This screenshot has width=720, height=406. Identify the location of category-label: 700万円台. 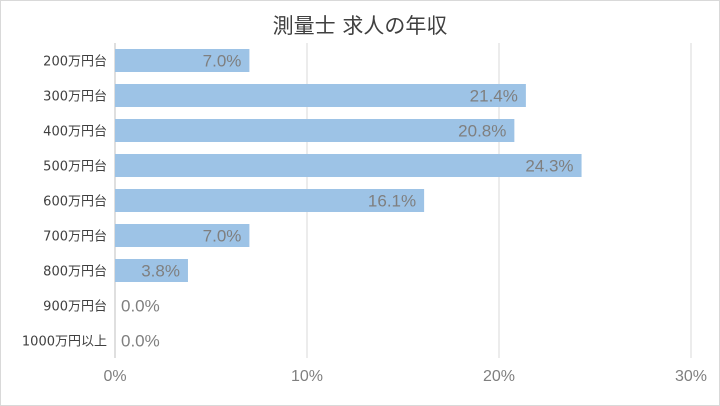
(75, 237).